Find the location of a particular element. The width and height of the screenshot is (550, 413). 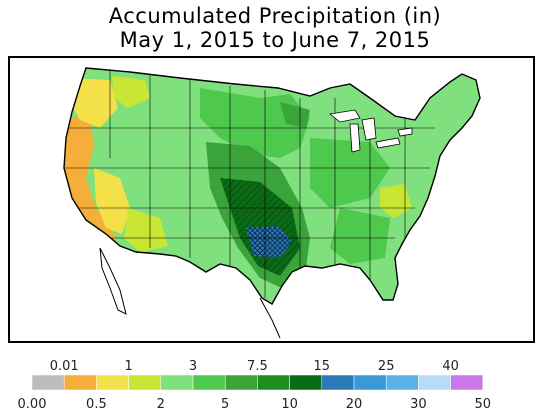

legend-bottom-label: 5 is located at coordinates (225, 404).